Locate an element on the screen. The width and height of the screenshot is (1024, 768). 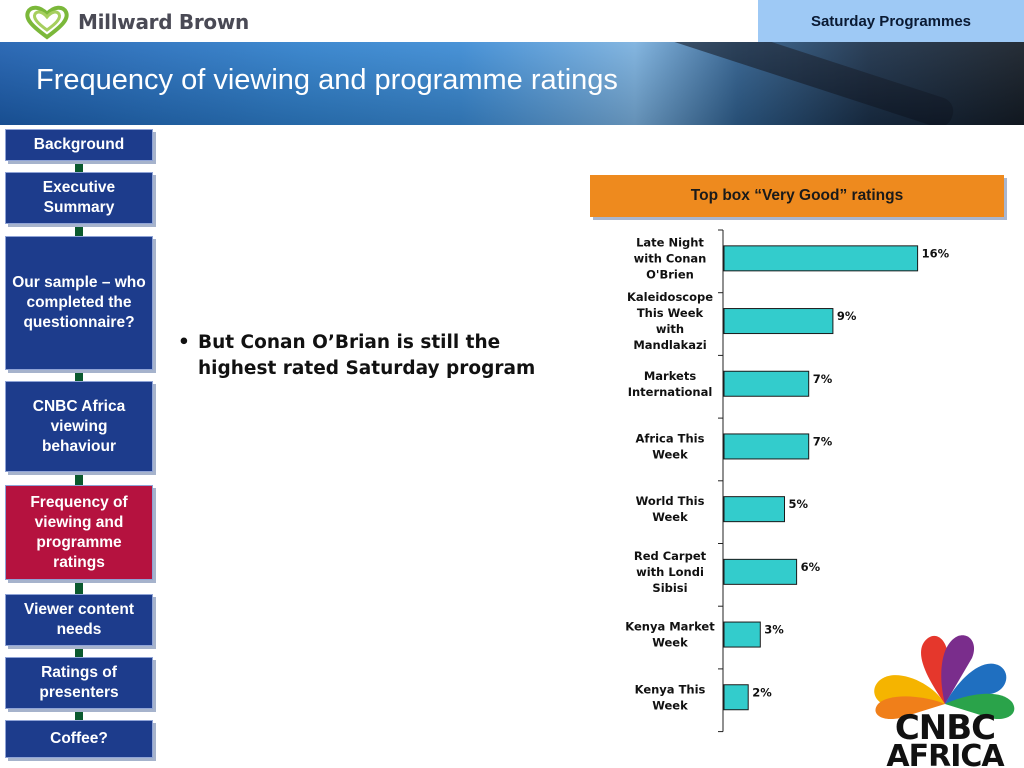
millward-brown-logo: Millward Brown is located at coordinates (135, 22).